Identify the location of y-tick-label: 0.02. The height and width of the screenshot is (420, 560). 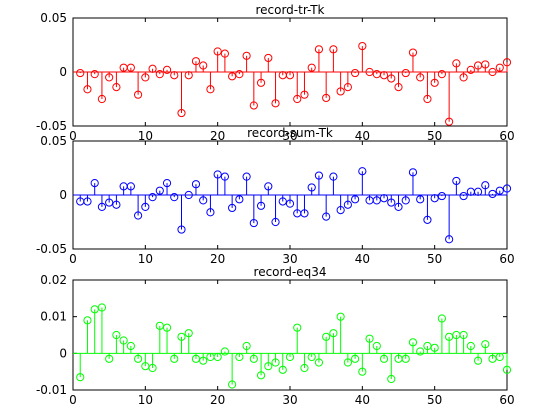
(53, 280).